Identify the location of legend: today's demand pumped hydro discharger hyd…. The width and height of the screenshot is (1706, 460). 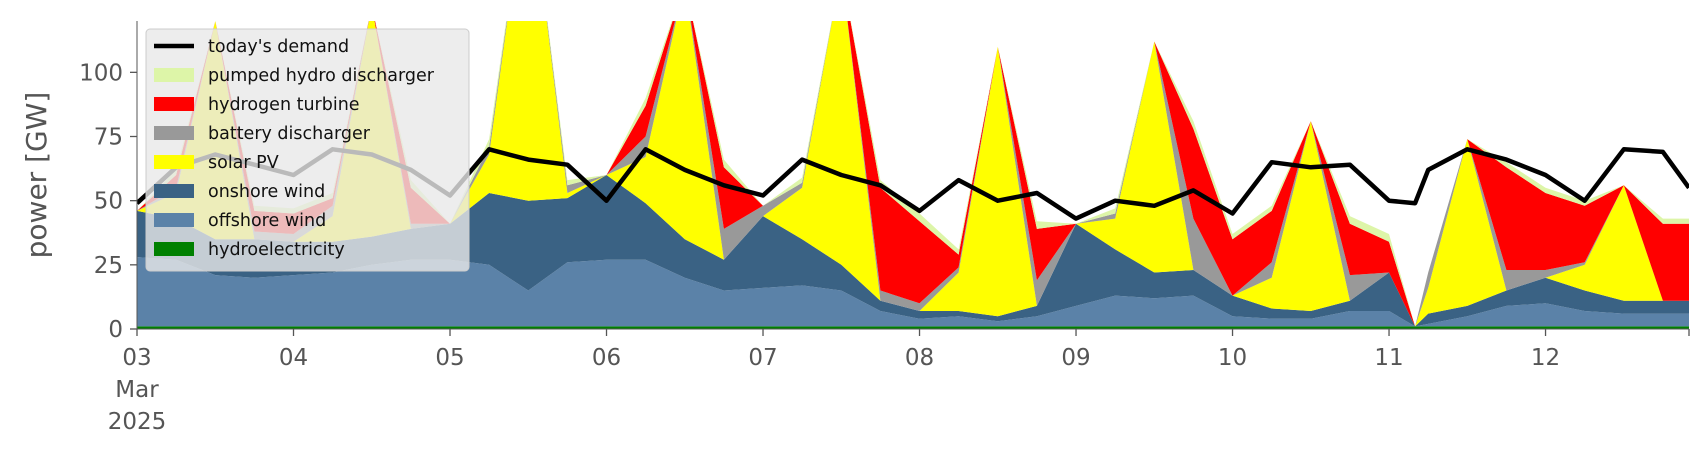
(307, 150).